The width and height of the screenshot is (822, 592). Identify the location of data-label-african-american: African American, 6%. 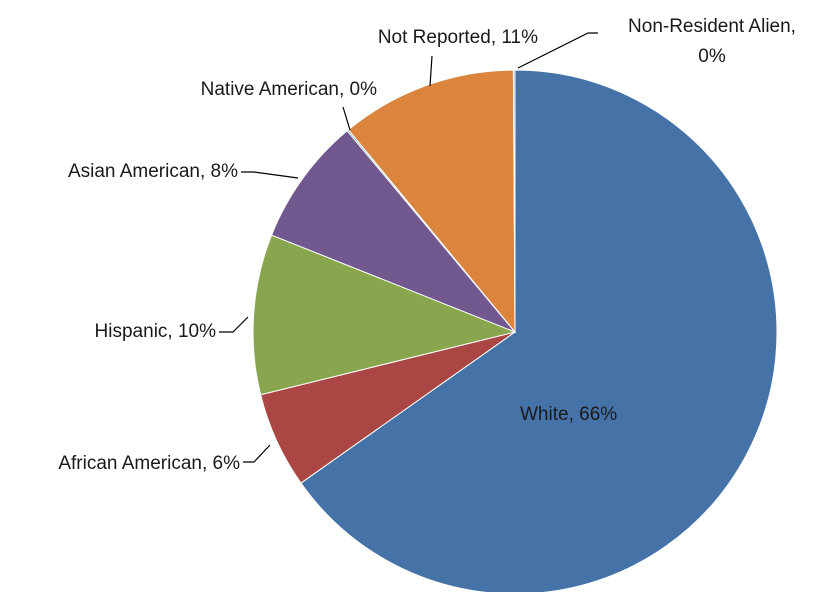
(149, 463).